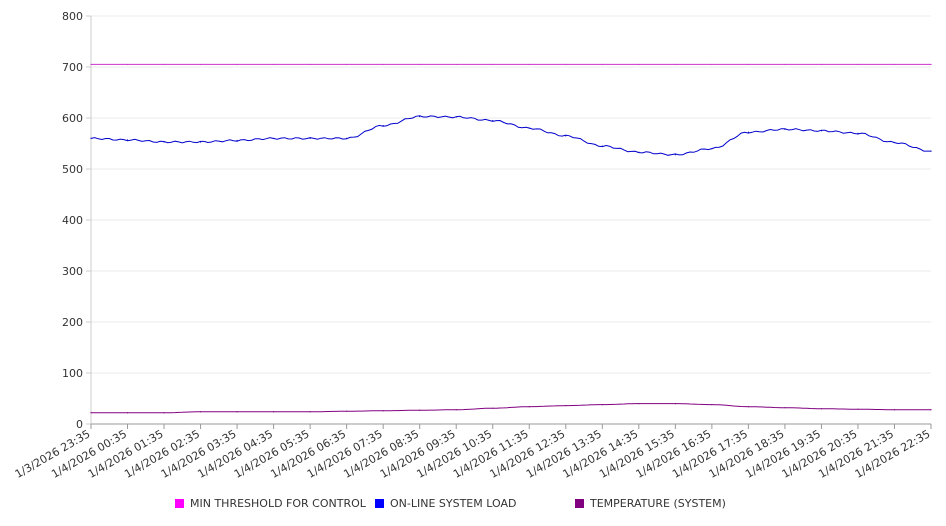  I want to click on y-tick-label: 300, so click(72, 271).